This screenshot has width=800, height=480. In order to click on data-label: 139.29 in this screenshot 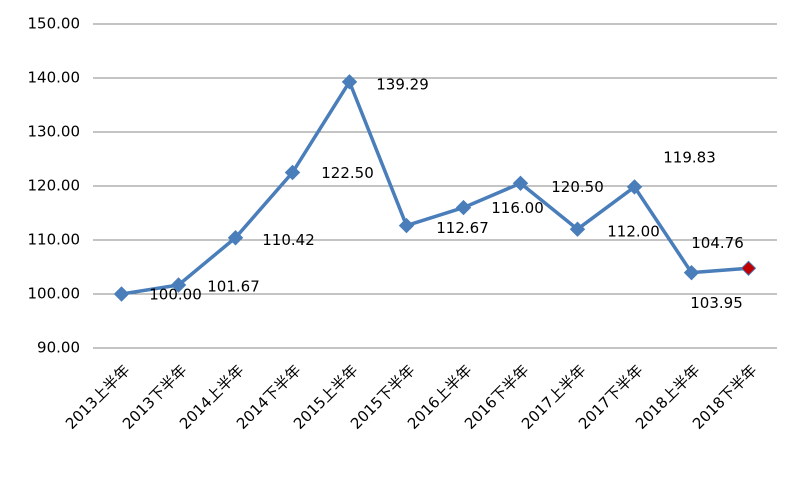, I will do `click(402, 84)`.